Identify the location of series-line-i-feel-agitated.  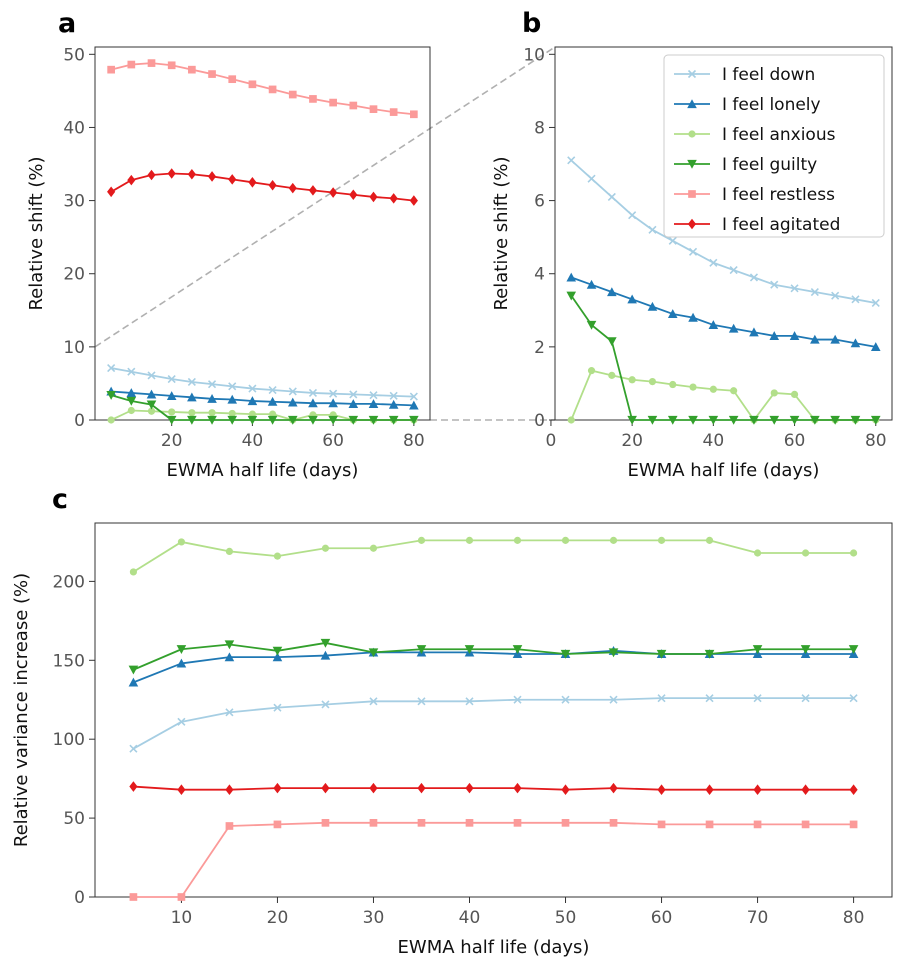
(493, 788).